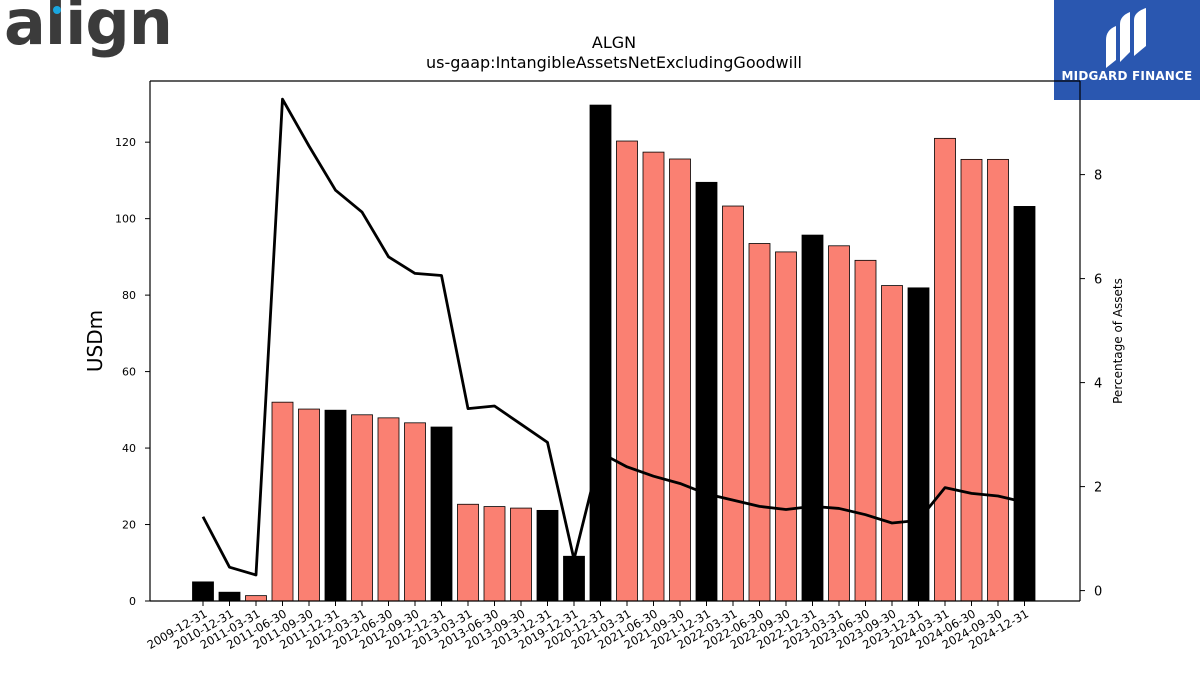 This screenshot has height=675, width=1200. What do you see at coordinates (95, 341) in the screenshot?
I see `y-axis-label: USDm` at bounding box center [95, 341].